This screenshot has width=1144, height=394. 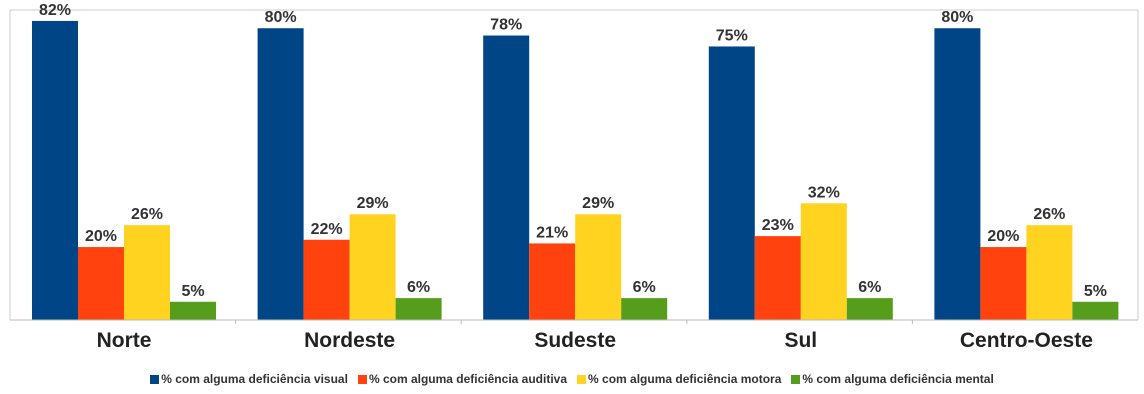 I want to click on data-label: 22%, so click(x=327, y=229).